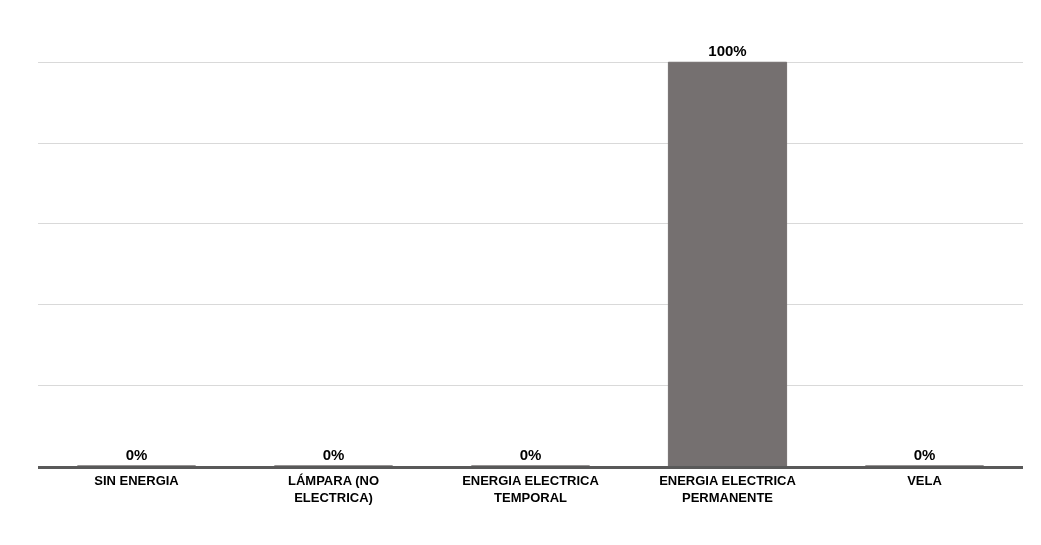 The image size is (1041, 545). What do you see at coordinates (531, 488) in the screenshot?
I see `x-tick-label: ENERGIA ELECTRICA TEMPORAL` at bounding box center [531, 488].